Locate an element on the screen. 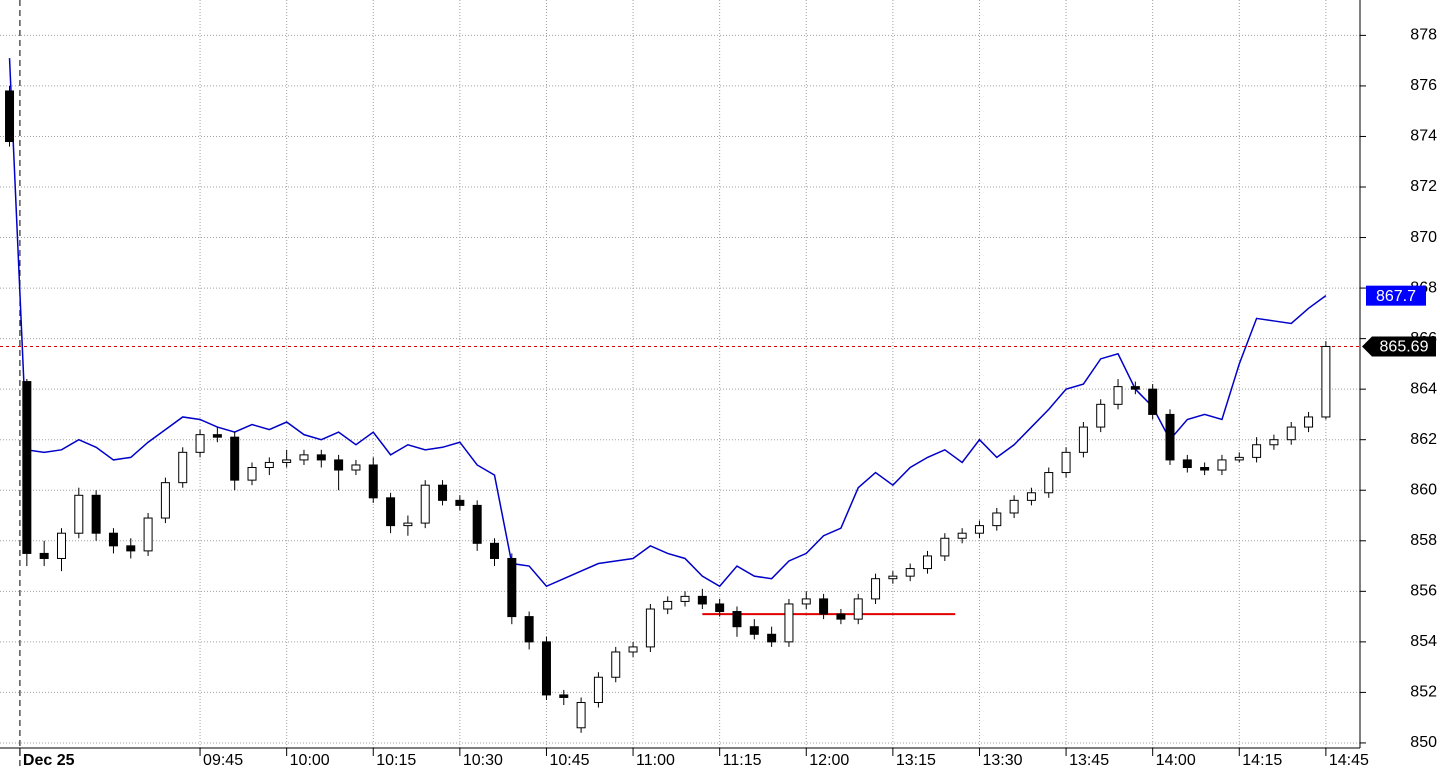  x-tick-label: 10:00 is located at coordinates (310, 760).